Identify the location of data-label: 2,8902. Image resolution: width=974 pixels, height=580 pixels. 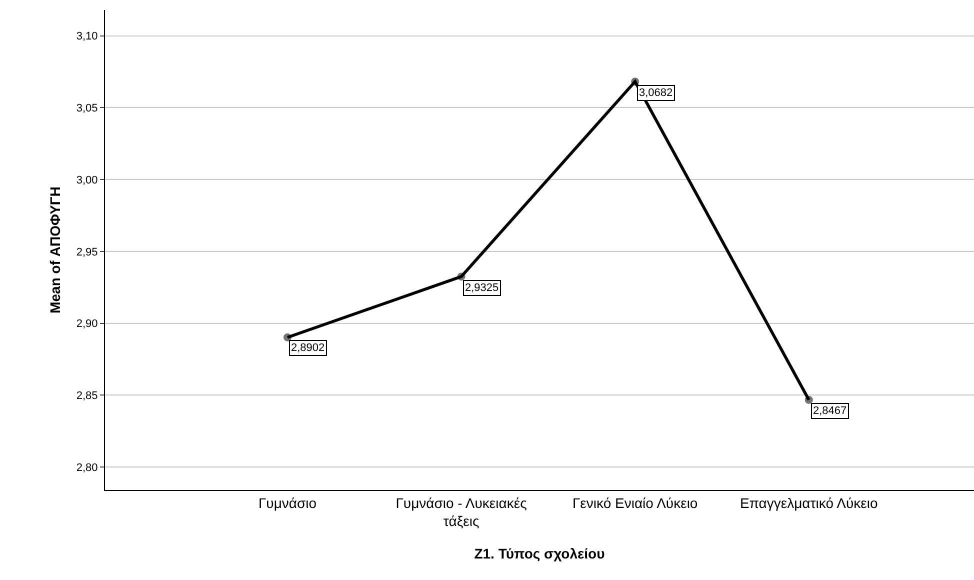
(308, 348).